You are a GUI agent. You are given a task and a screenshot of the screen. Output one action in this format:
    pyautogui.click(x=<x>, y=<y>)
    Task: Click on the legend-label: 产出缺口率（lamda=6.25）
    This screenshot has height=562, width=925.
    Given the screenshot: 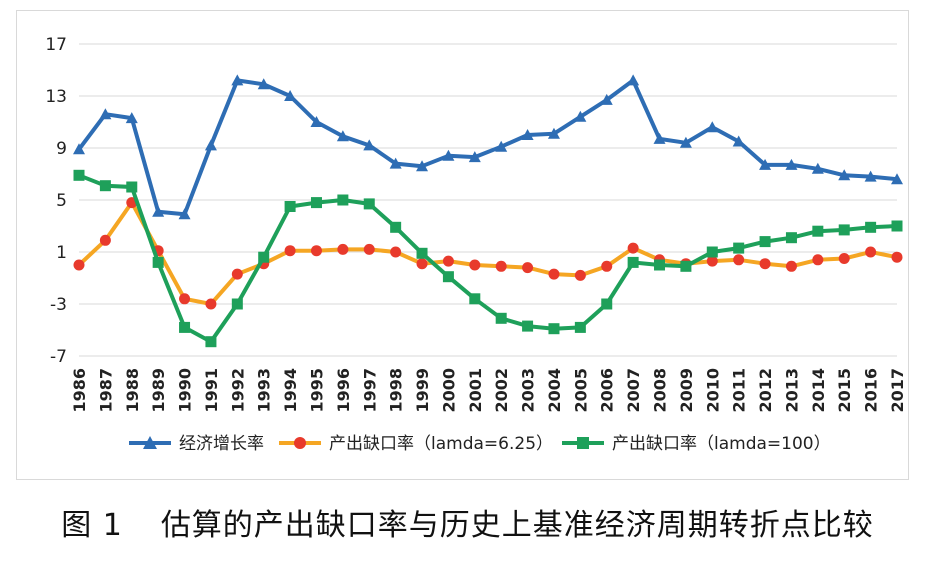 What is the action you would take?
    pyautogui.click(x=441, y=444)
    